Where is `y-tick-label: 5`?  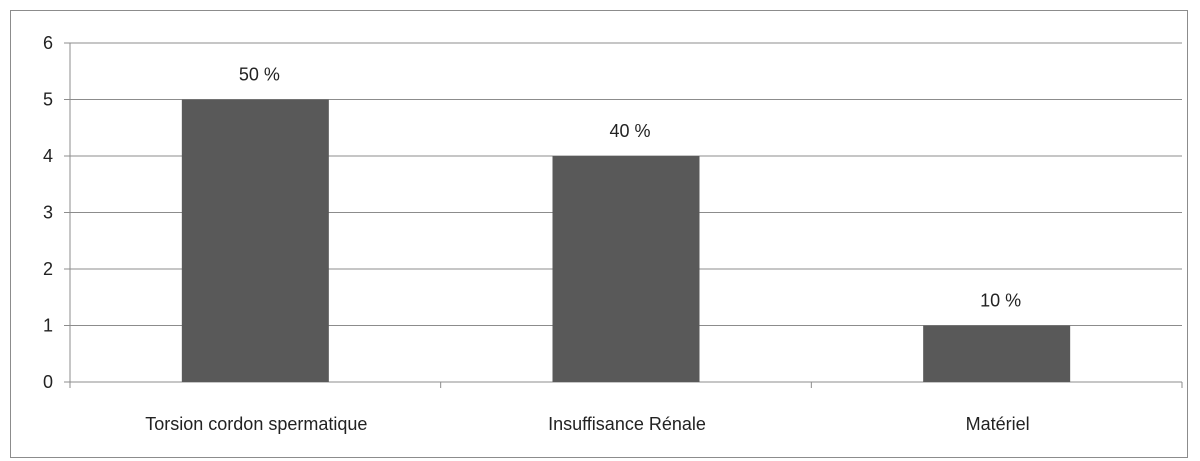 y-tick-label: 5 is located at coordinates (48, 100).